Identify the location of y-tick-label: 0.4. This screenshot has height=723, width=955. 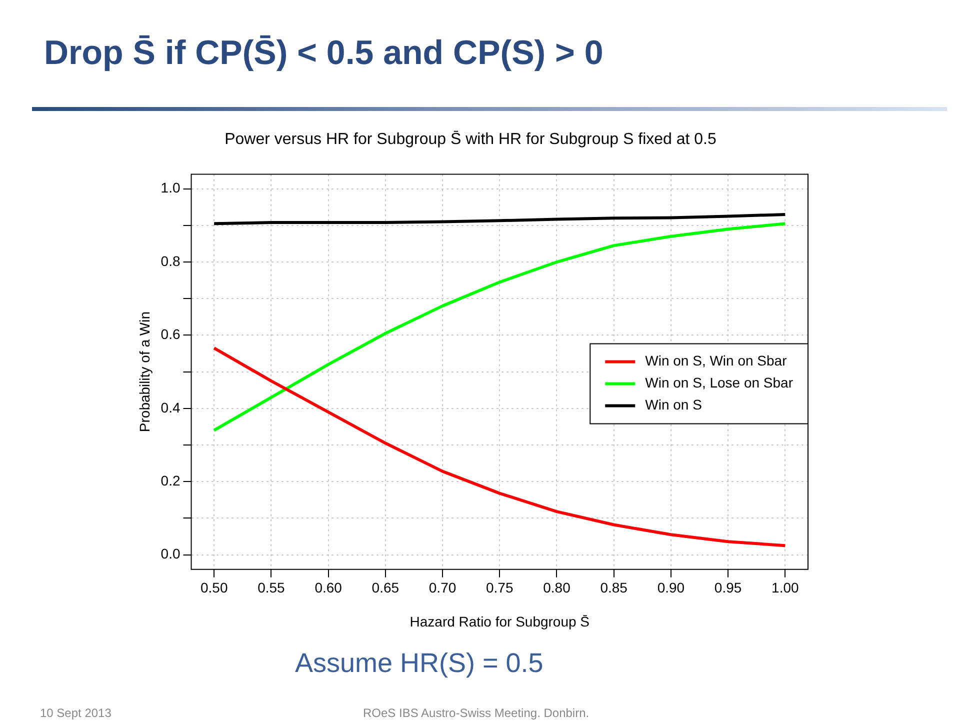
(170, 407).